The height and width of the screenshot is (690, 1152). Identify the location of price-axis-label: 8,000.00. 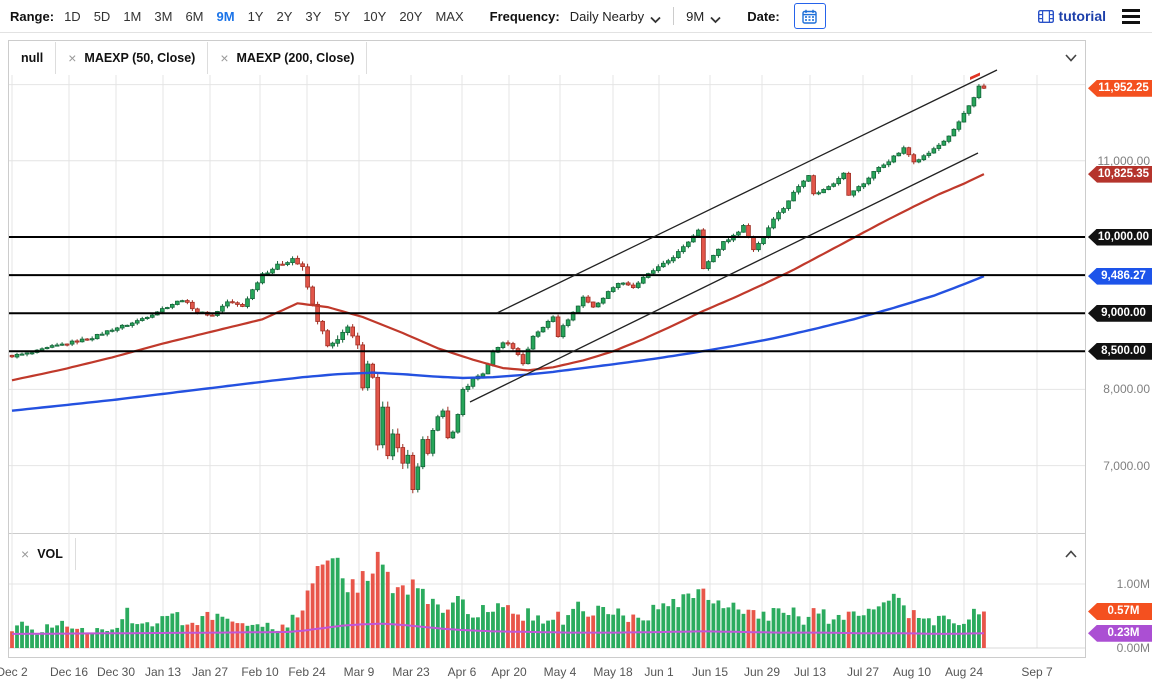
(1126, 389).